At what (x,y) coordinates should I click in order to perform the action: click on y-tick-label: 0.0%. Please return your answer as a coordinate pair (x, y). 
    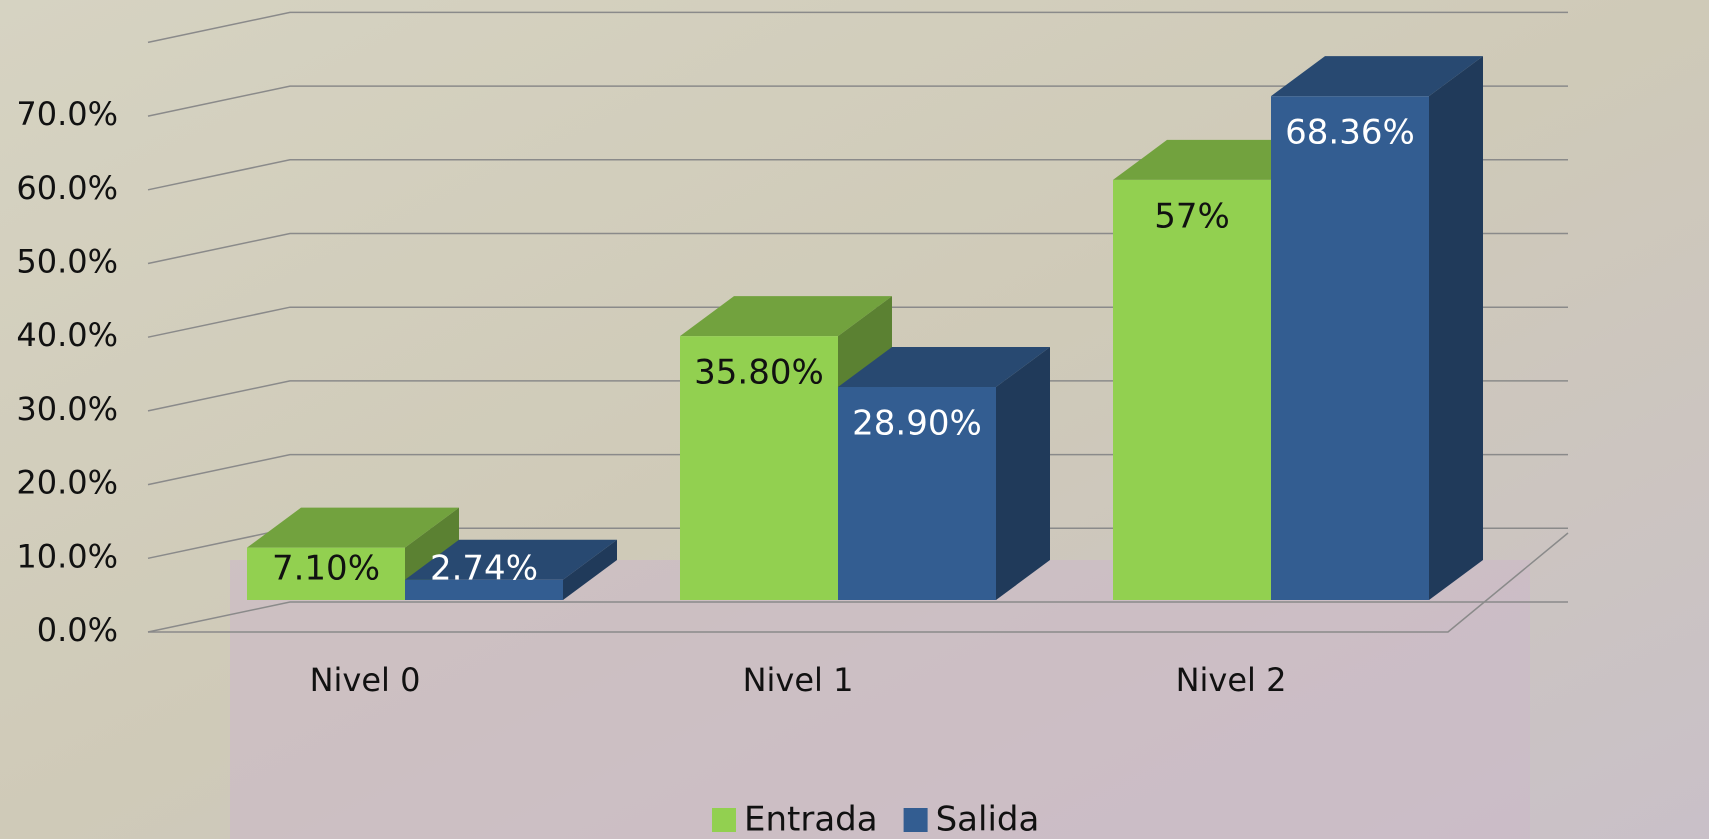
    Looking at the image, I should click on (77, 630).